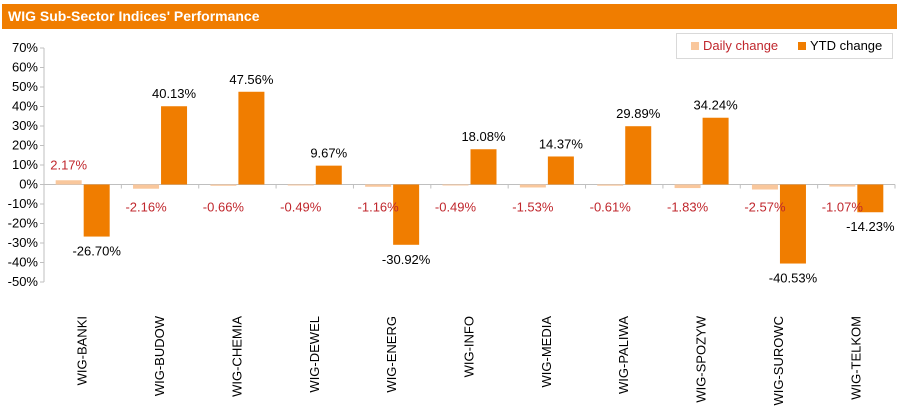  Describe the element at coordinates (379, 207) in the screenshot. I see `data-label-daily: -1.16%` at that location.